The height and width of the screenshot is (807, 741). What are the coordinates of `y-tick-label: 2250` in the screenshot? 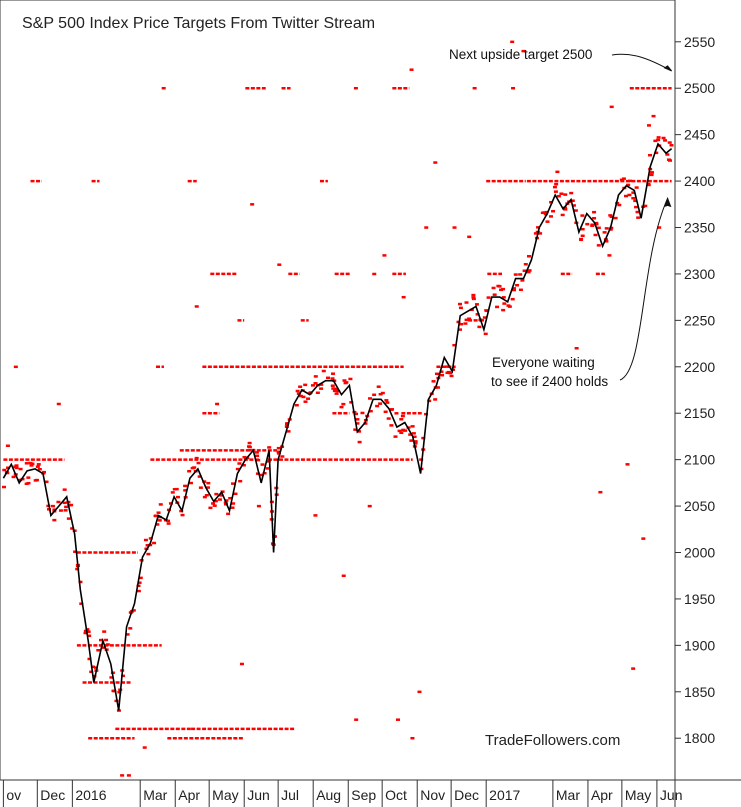 It's located at (699, 320).